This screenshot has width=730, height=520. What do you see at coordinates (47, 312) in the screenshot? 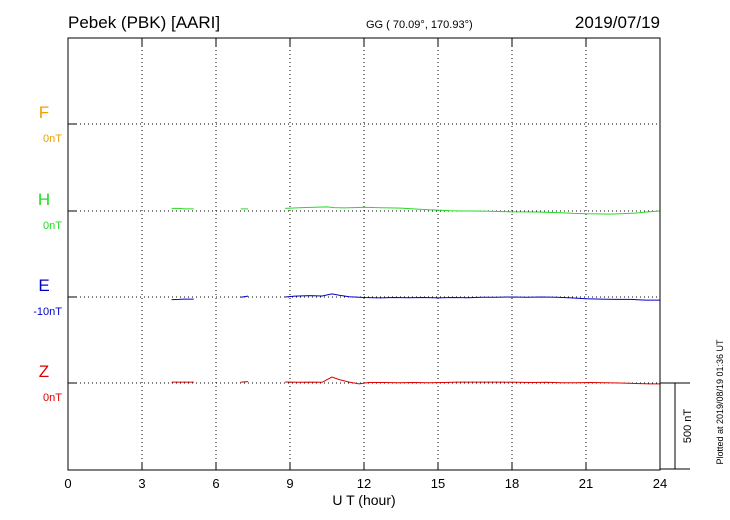
I see `baseline-value-E: -10nT` at bounding box center [47, 312].